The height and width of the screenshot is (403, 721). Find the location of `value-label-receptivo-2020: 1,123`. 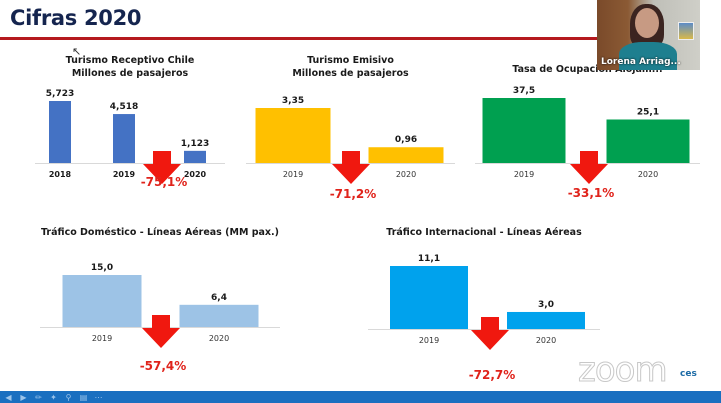

value-label-receptivo-2020: 1,123 is located at coordinates (195, 144).